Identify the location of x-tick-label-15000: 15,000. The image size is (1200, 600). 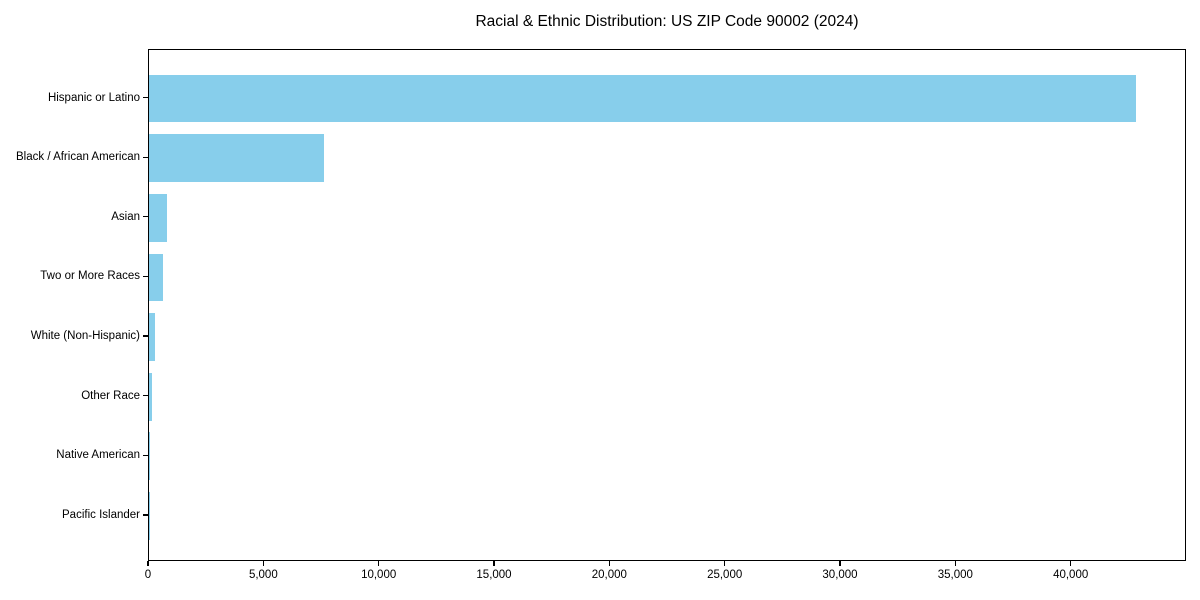
(494, 575).